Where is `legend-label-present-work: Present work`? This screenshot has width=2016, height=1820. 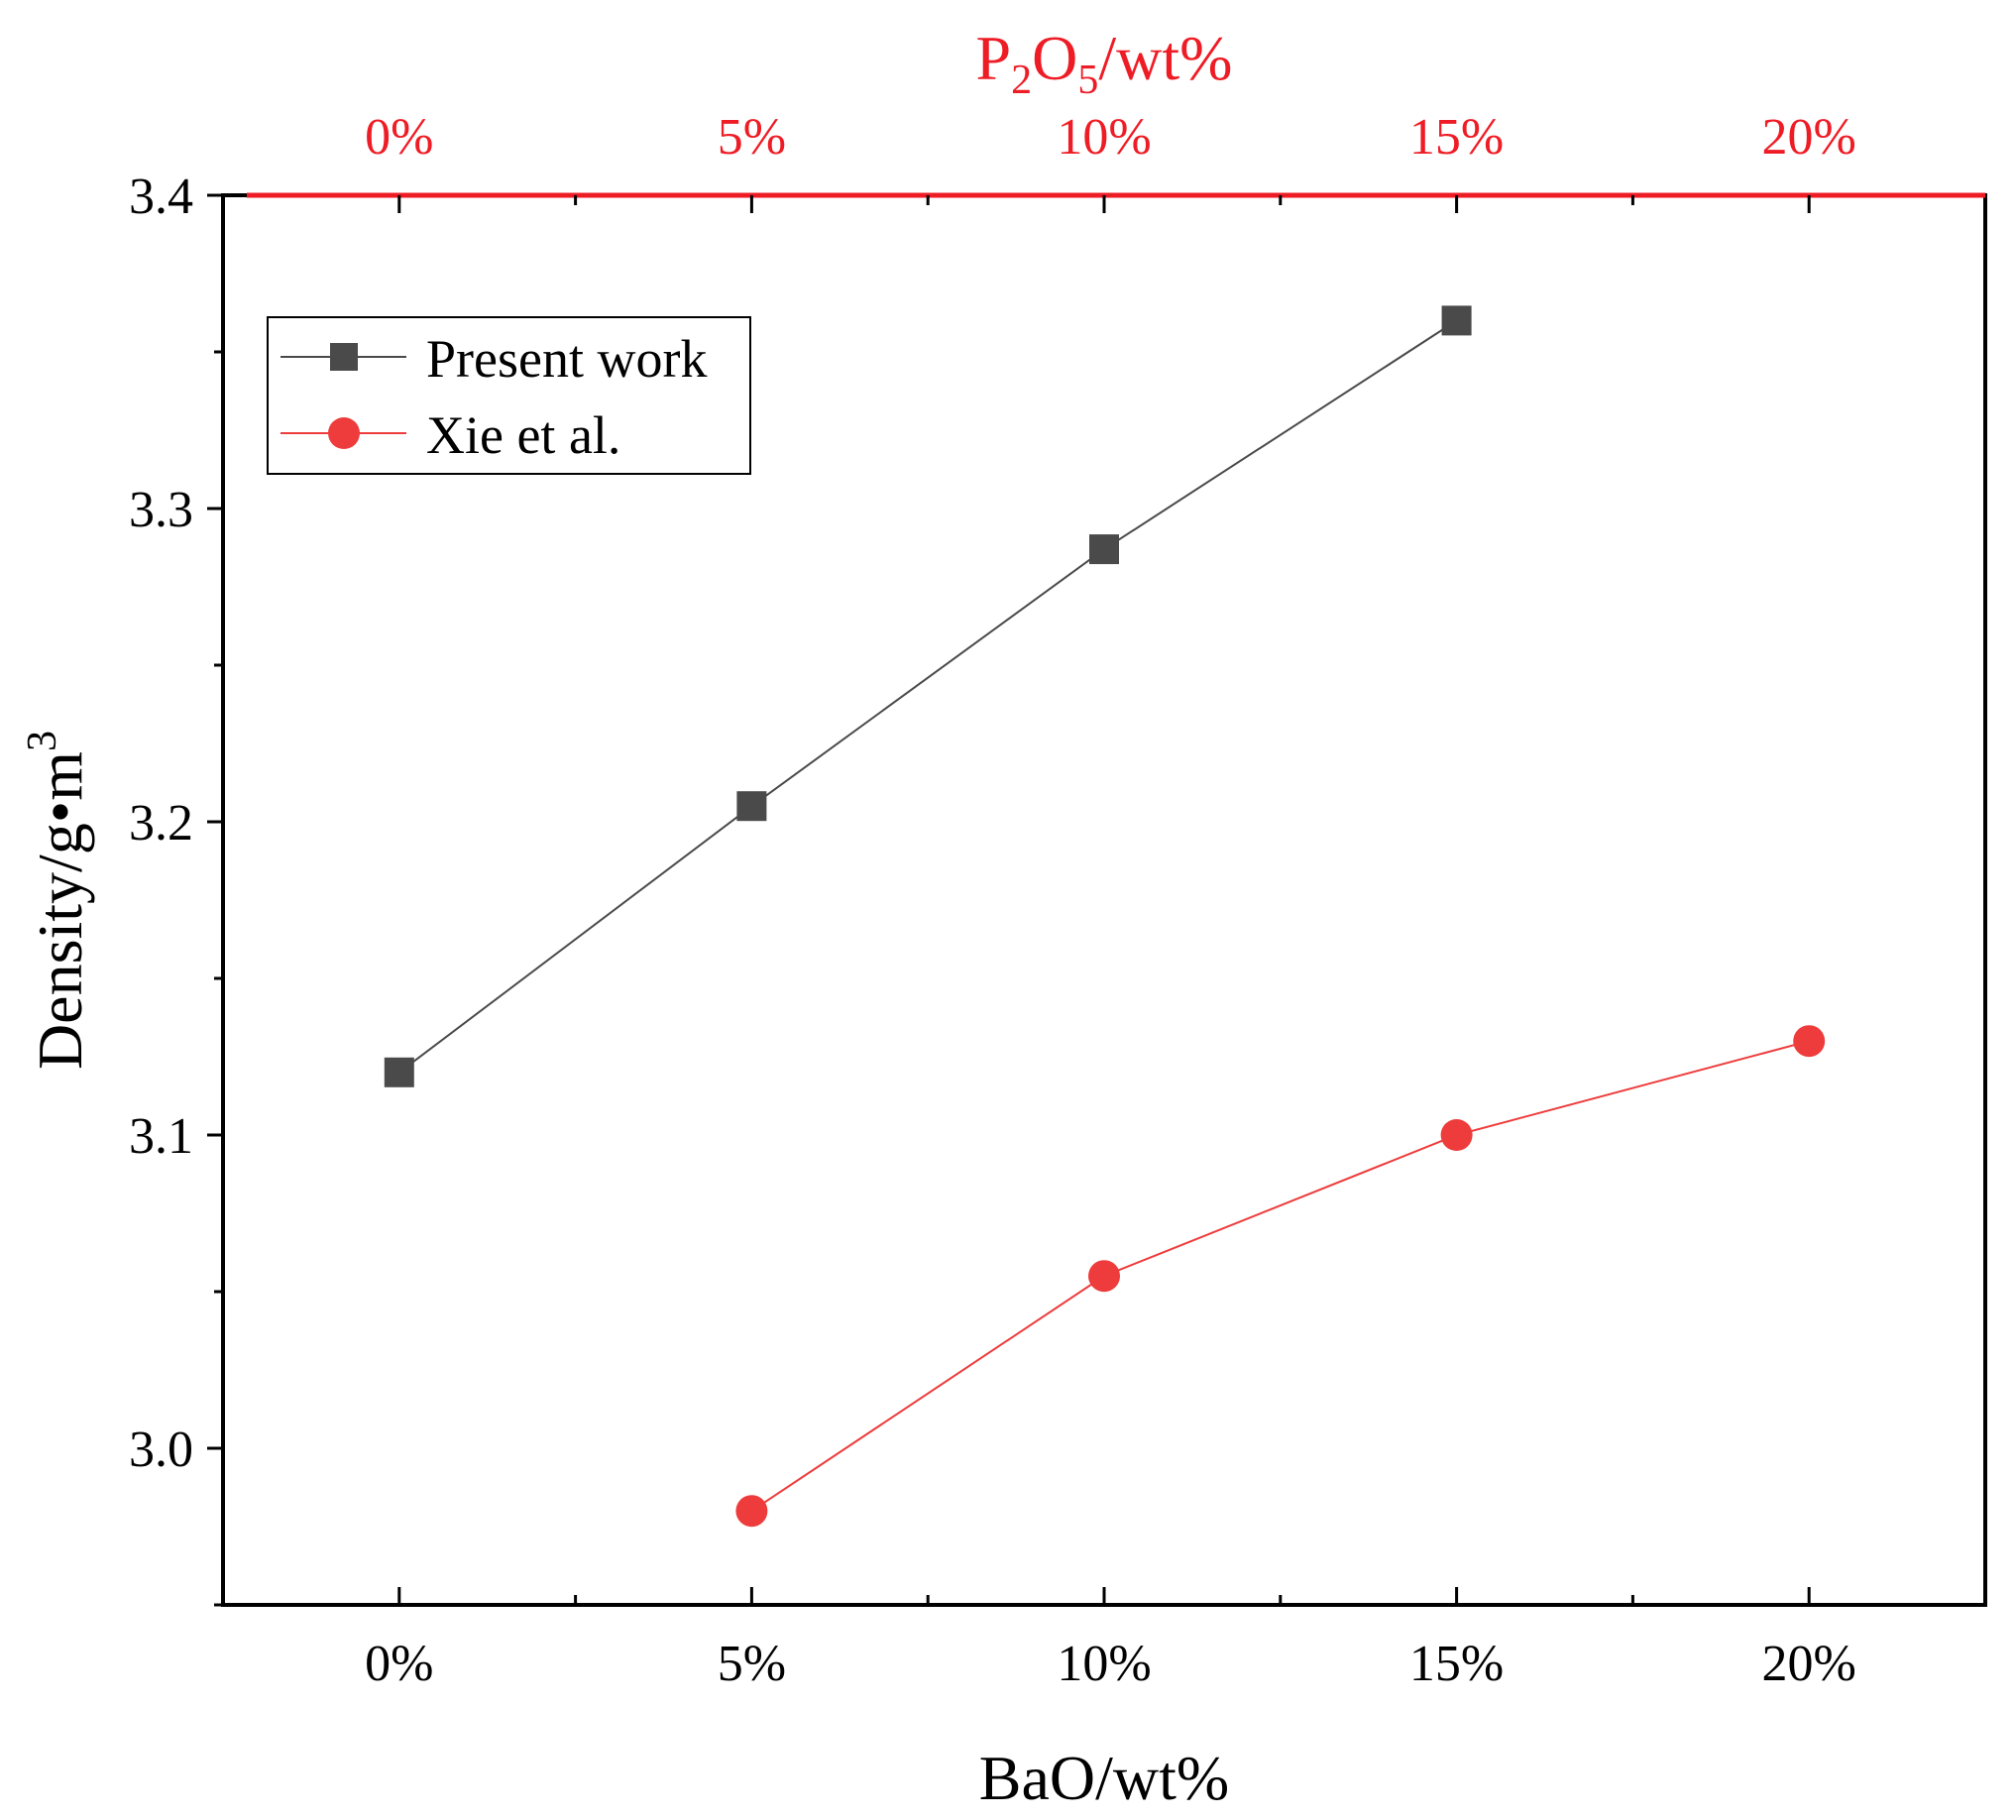 legend-label-present-work: Present work is located at coordinates (566, 359).